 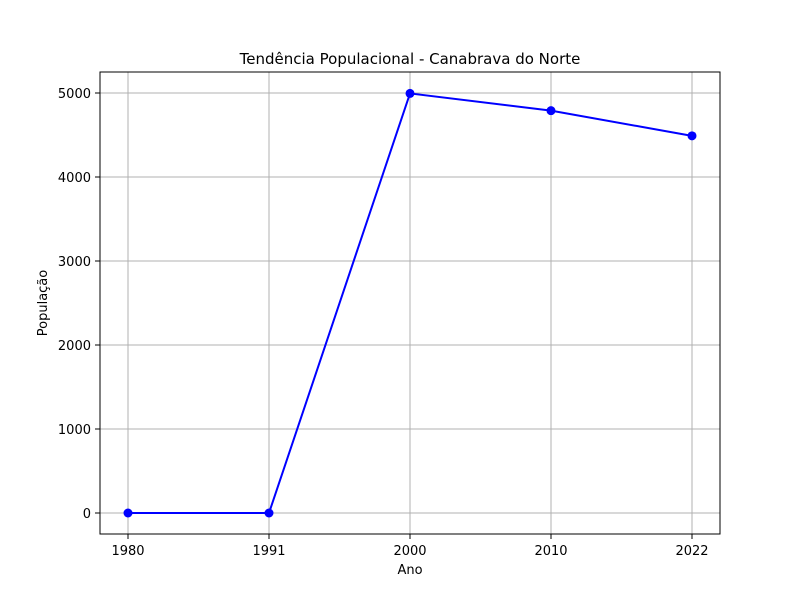 I want to click on x-tick-label: 1980, so click(x=127, y=551).